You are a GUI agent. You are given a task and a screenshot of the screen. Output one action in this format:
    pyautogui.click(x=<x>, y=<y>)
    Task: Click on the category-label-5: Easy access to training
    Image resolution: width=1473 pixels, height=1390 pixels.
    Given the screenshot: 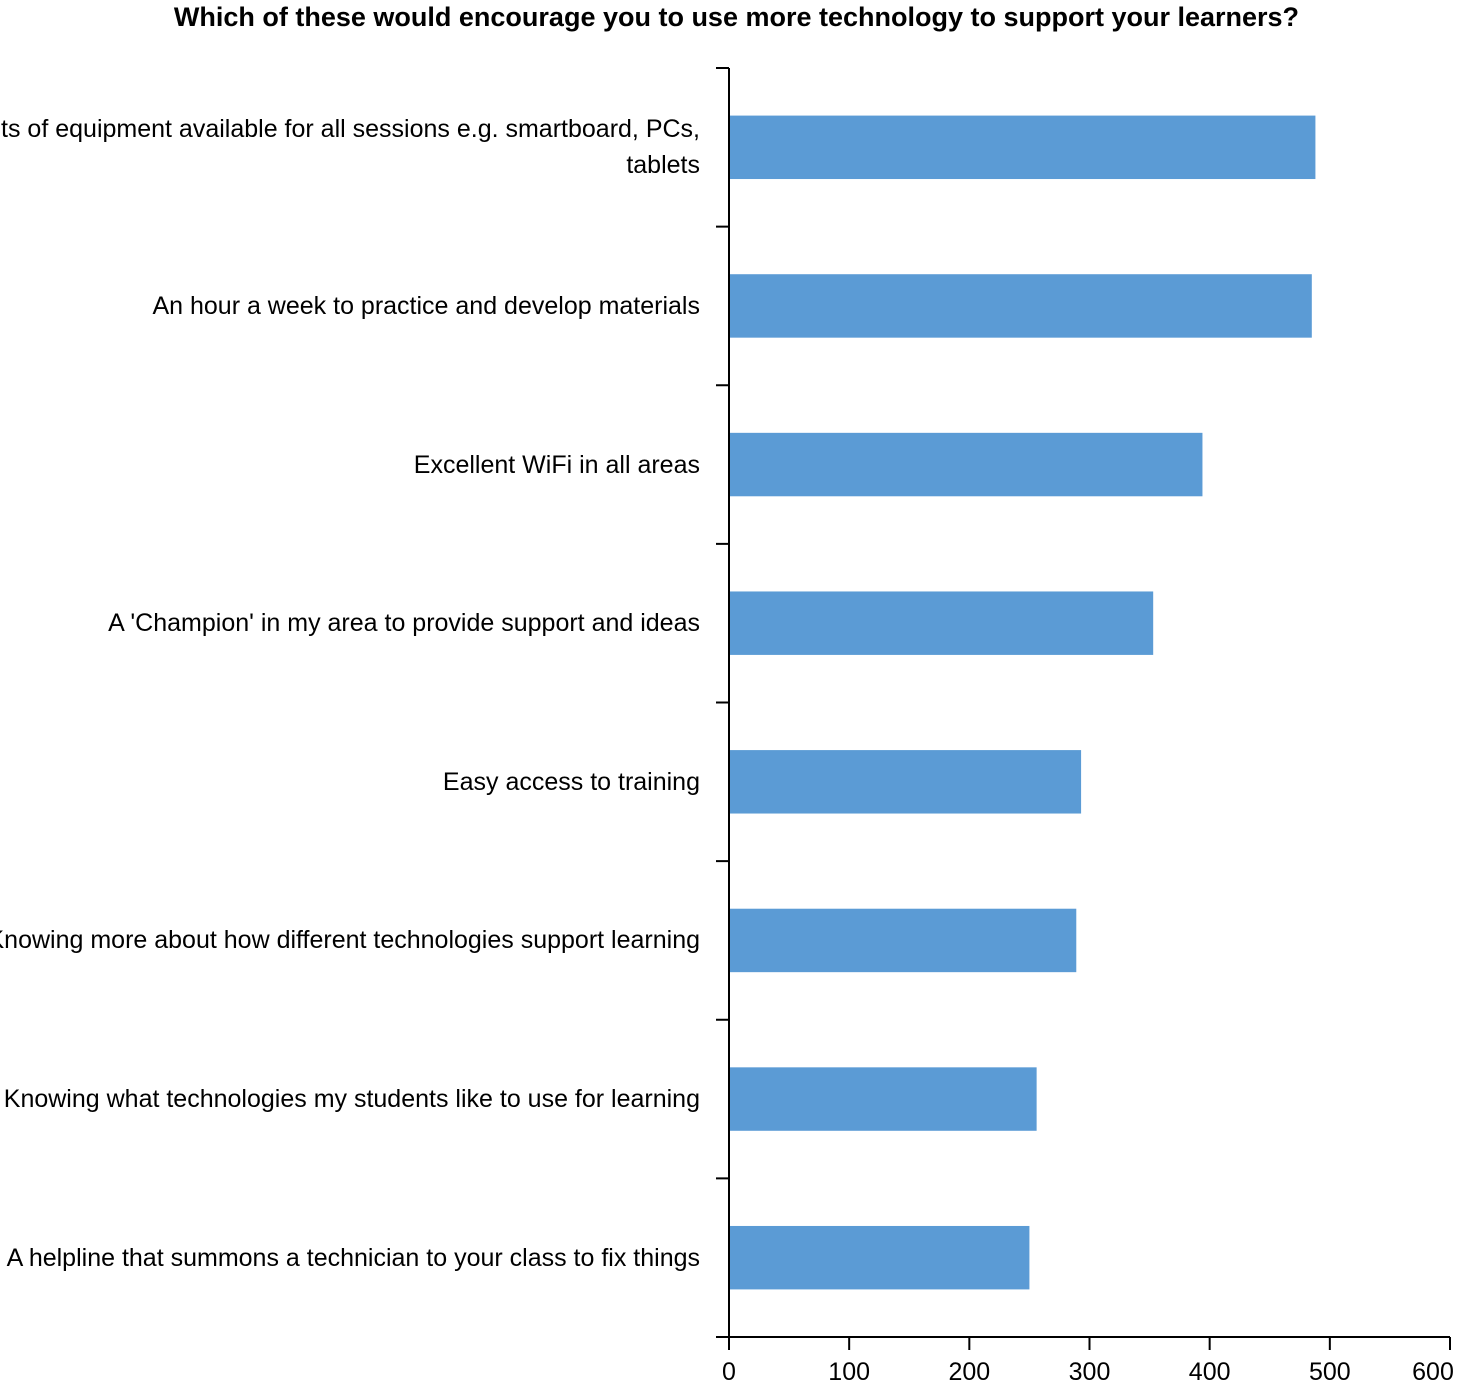 What is the action you would take?
    pyautogui.click(x=571, y=781)
    